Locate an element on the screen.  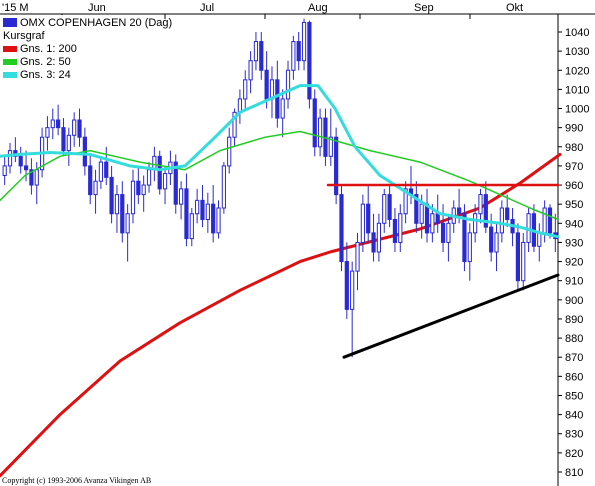
x-axis-month-labels: '15 M Jun Jul Aug Sep Okt is located at coordinates (262, 8).